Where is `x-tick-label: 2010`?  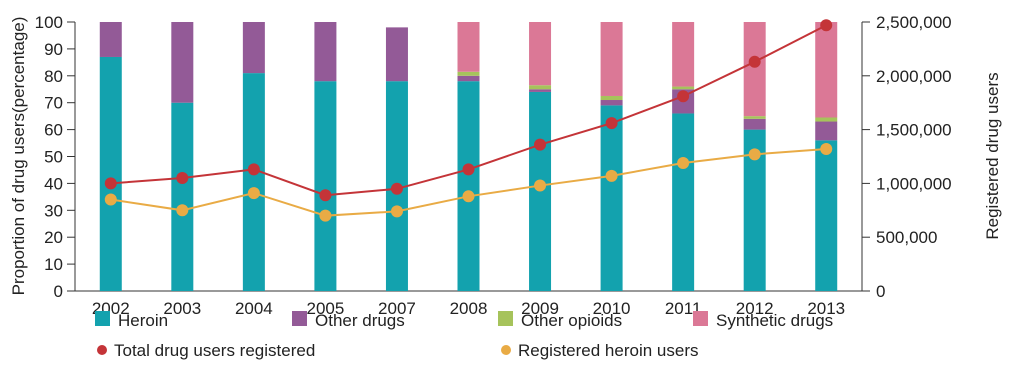
x-tick-label: 2010 is located at coordinates (612, 308).